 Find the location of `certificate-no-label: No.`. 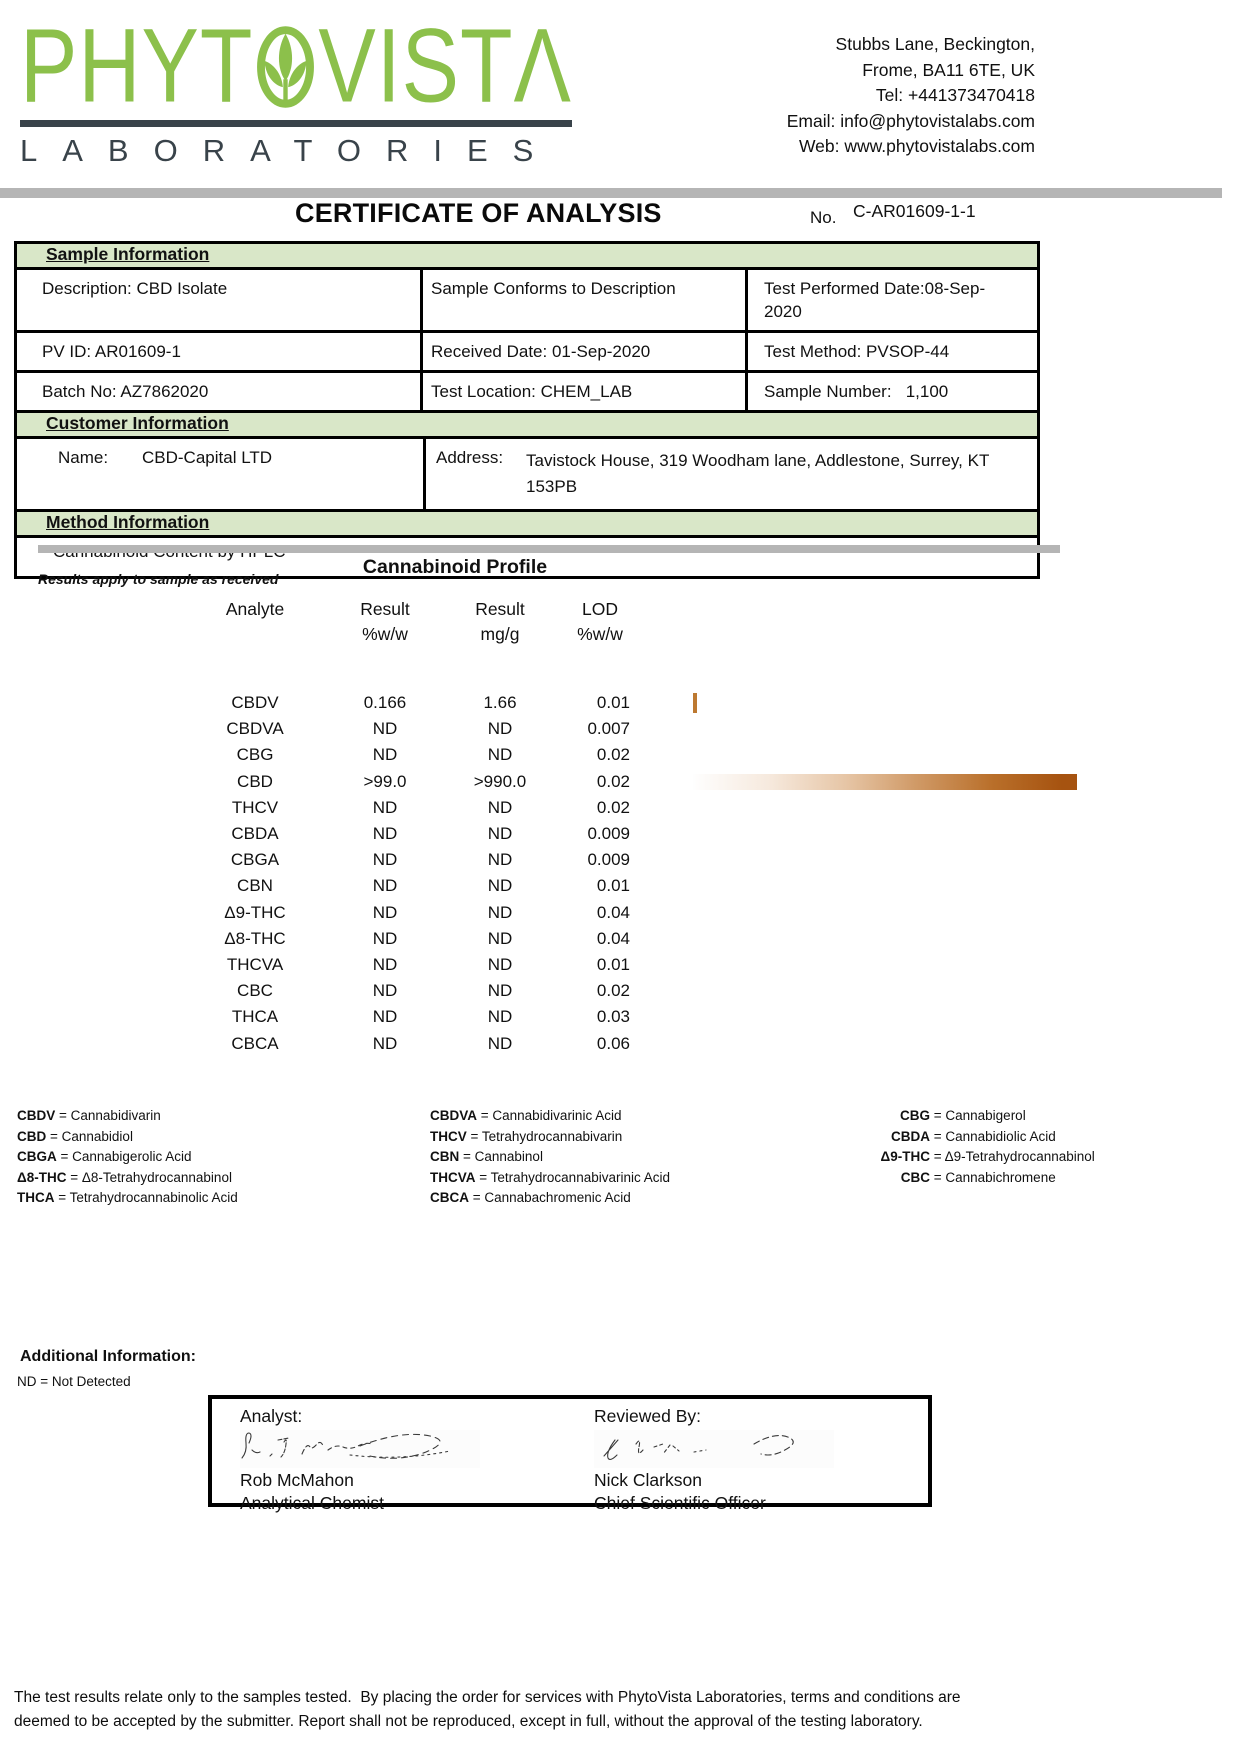

certificate-no-label: No. is located at coordinates (823, 217).